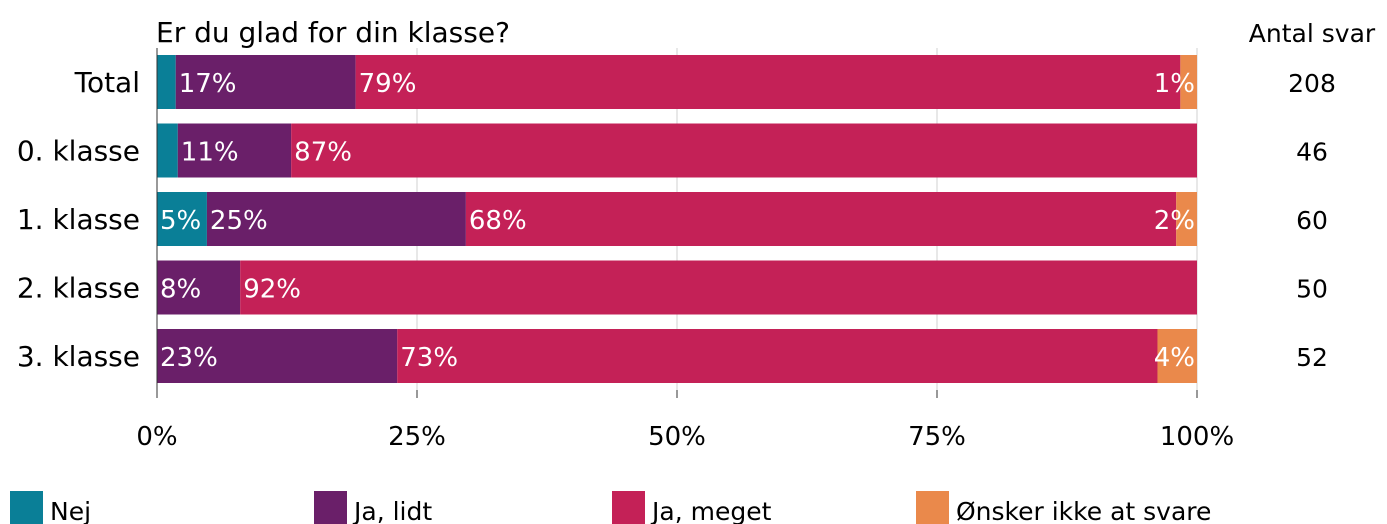 This screenshot has height=524, width=1387. What do you see at coordinates (1174, 358) in the screenshot?
I see `data-label: 4%` at bounding box center [1174, 358].